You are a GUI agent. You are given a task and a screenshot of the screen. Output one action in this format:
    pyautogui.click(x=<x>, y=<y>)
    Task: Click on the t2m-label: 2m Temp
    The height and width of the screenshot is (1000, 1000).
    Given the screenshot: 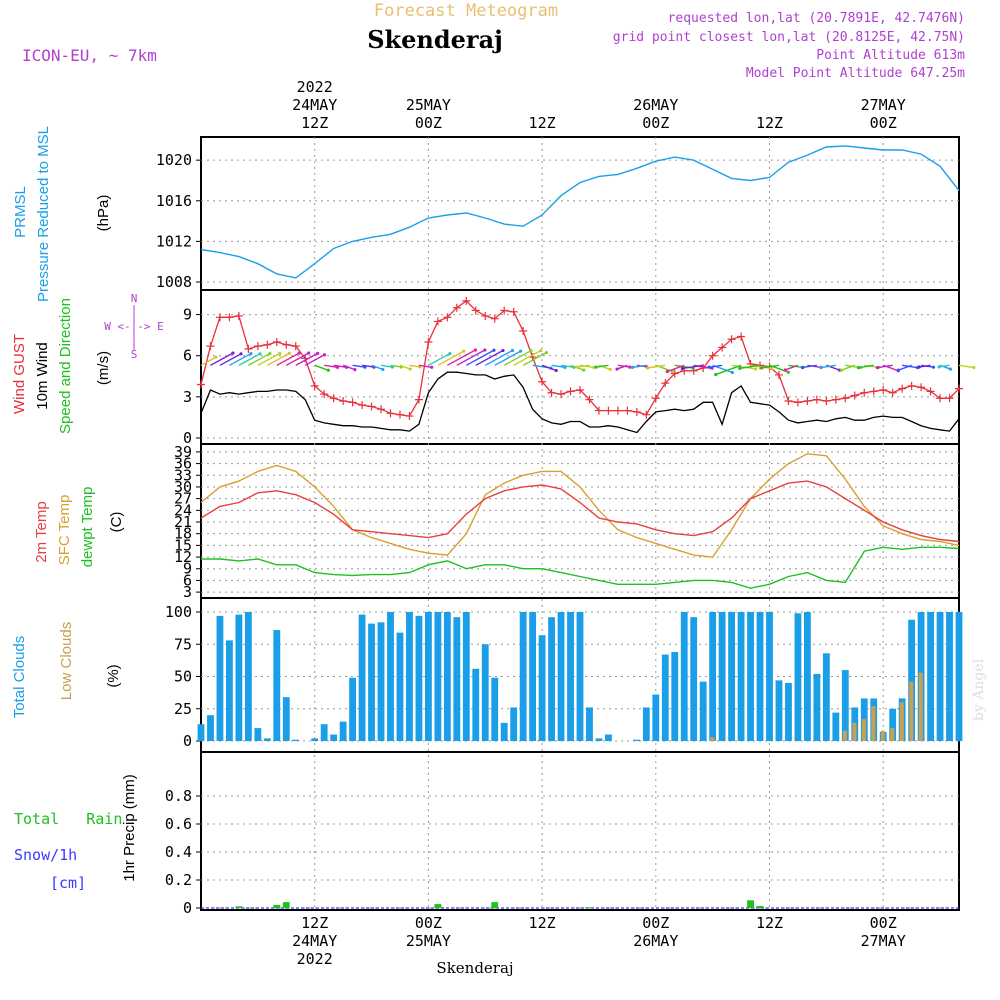 What is the action you would take?
    pyautogui.click(x=41, y=531)
    